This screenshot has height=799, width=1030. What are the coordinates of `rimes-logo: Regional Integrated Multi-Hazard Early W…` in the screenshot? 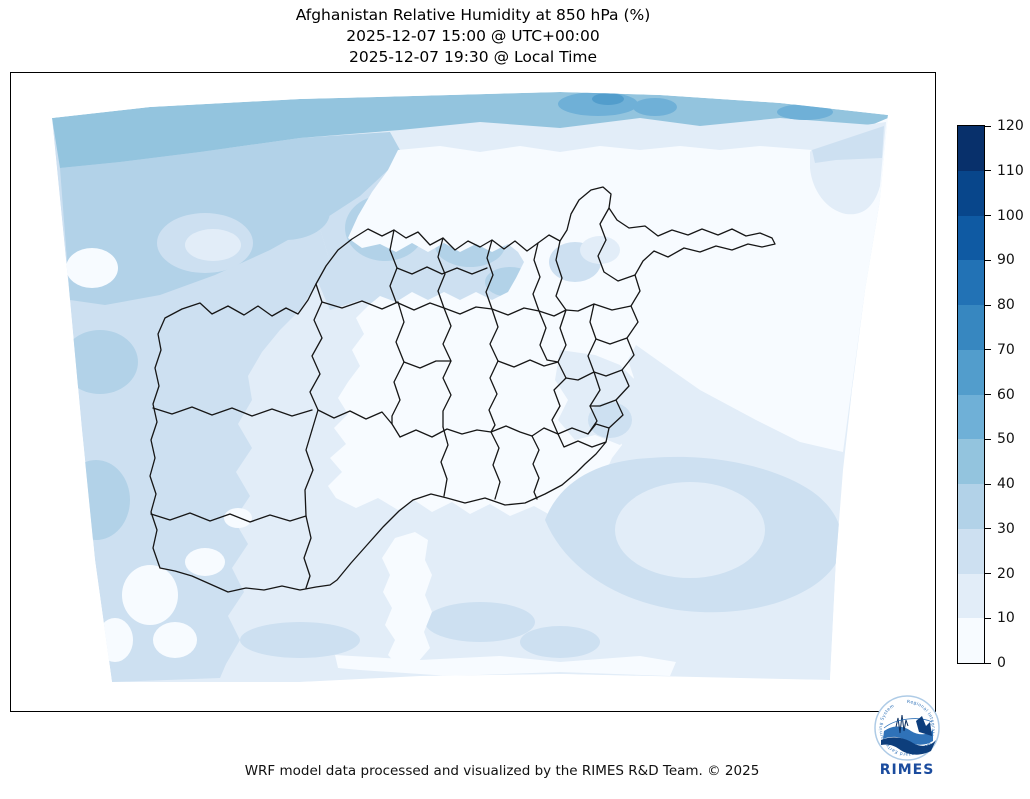 It's located at (907, 736).